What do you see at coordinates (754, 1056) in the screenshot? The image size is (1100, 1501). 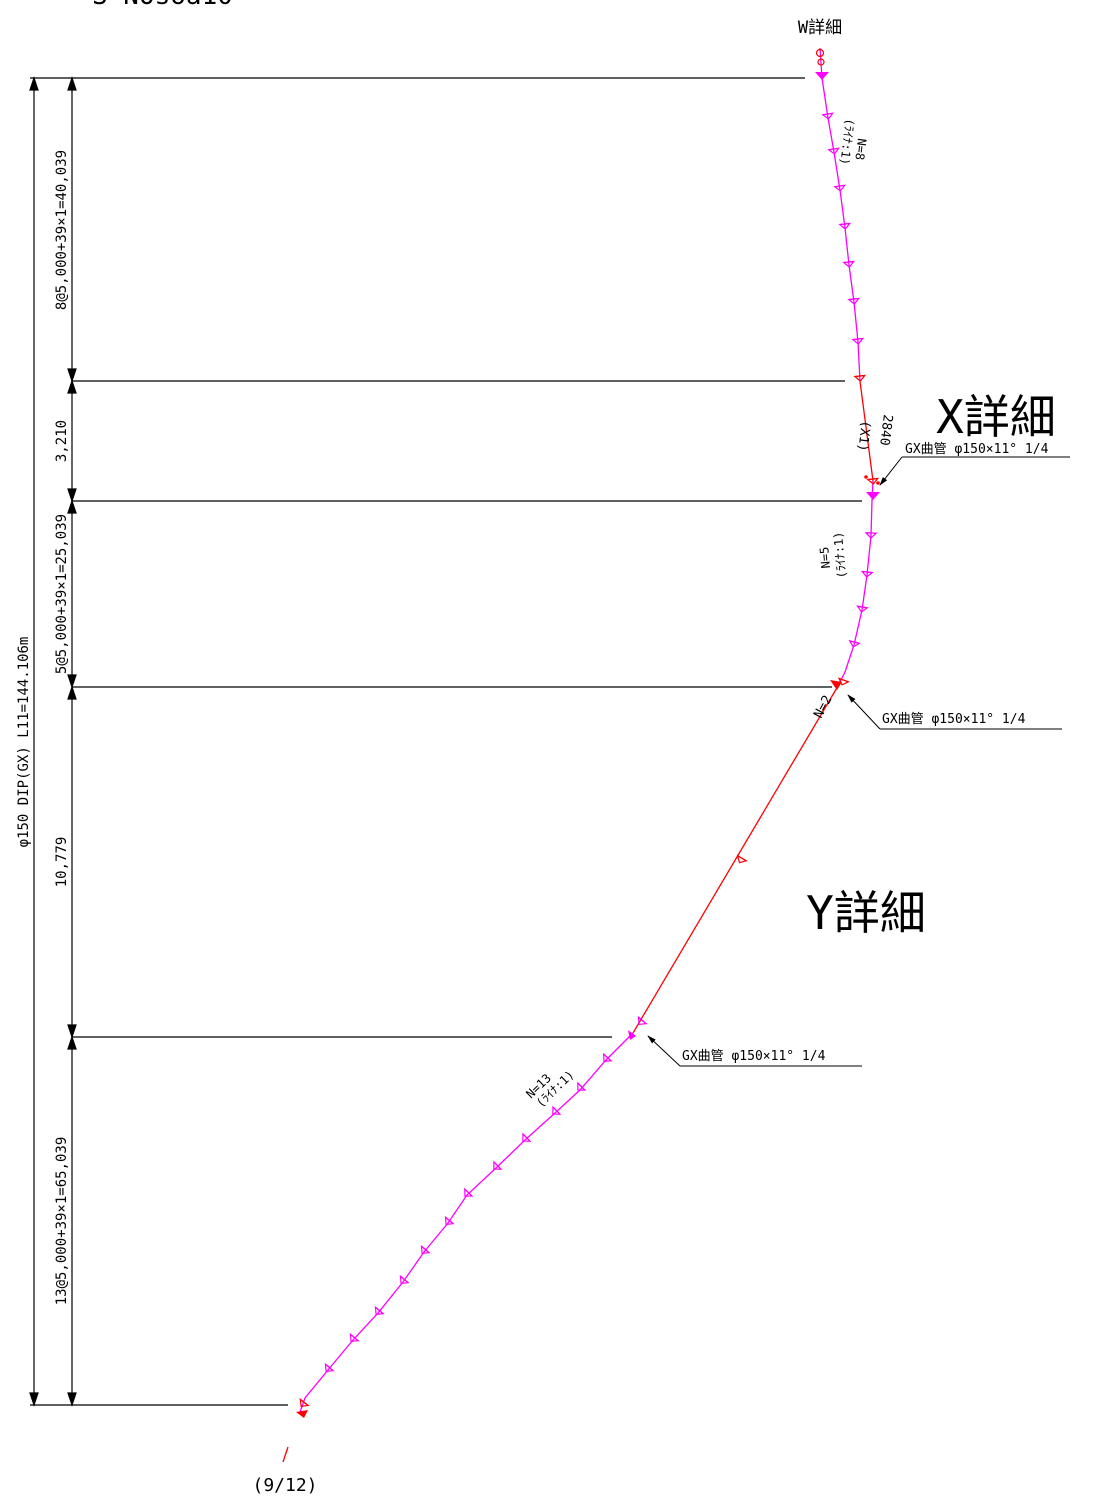 I see `bend-callout-3-text: GX曲管 φ150×11° 1/4` at bounding box center [754, 1056].